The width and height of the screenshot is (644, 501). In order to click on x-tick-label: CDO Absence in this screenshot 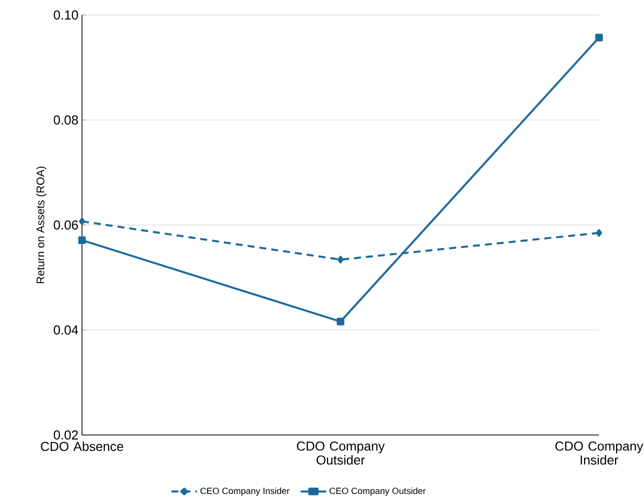, I will do `click(82, 447)`.